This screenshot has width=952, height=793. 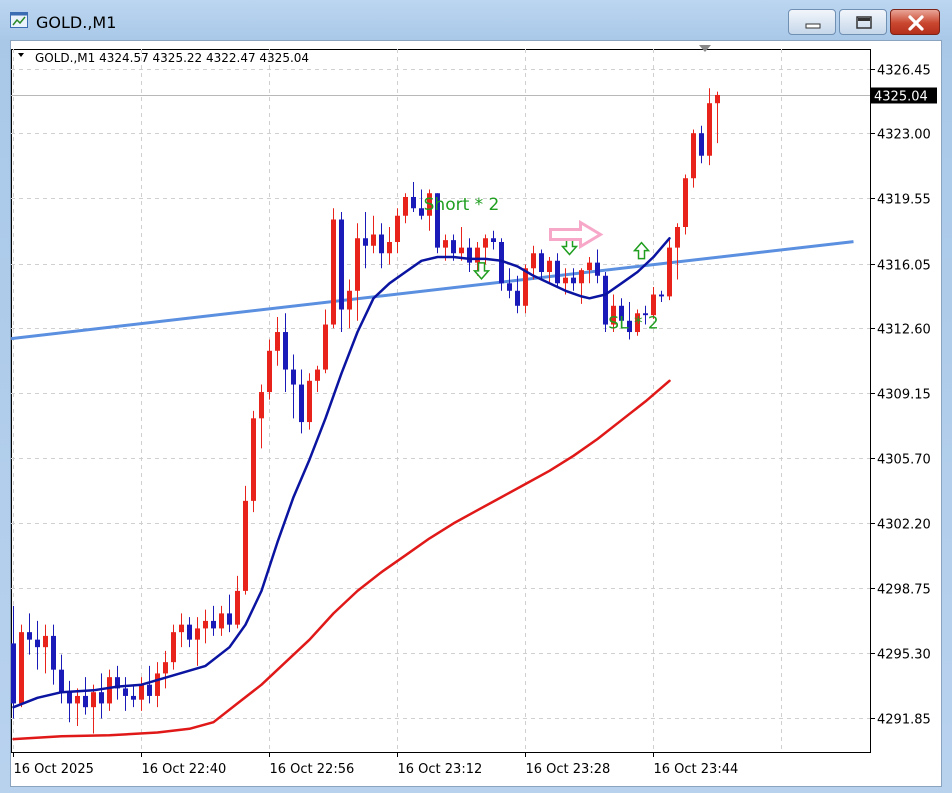 What do you see at coordinates (432, 290) in the screenshot?
I see `trendline` at bounding box center [432, 290].